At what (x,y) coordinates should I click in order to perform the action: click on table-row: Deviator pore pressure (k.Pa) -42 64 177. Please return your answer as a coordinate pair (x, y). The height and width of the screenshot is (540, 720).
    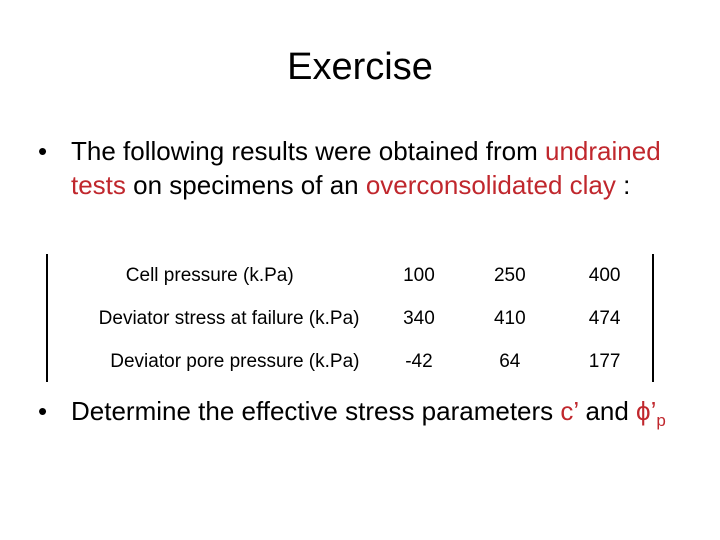
    Looking at the image, I should click on (350, 361).